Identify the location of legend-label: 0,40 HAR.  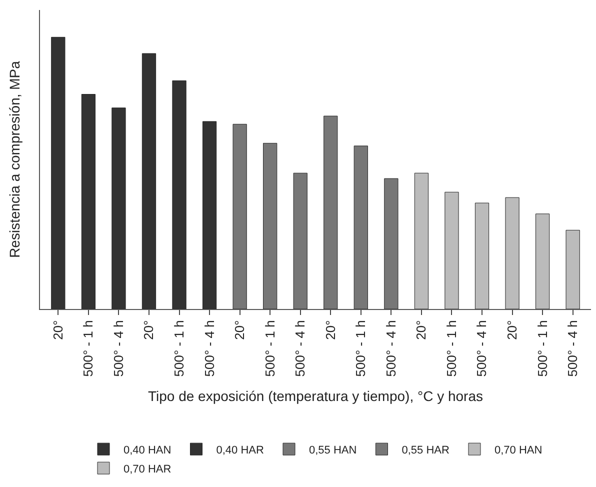
(240, 450).